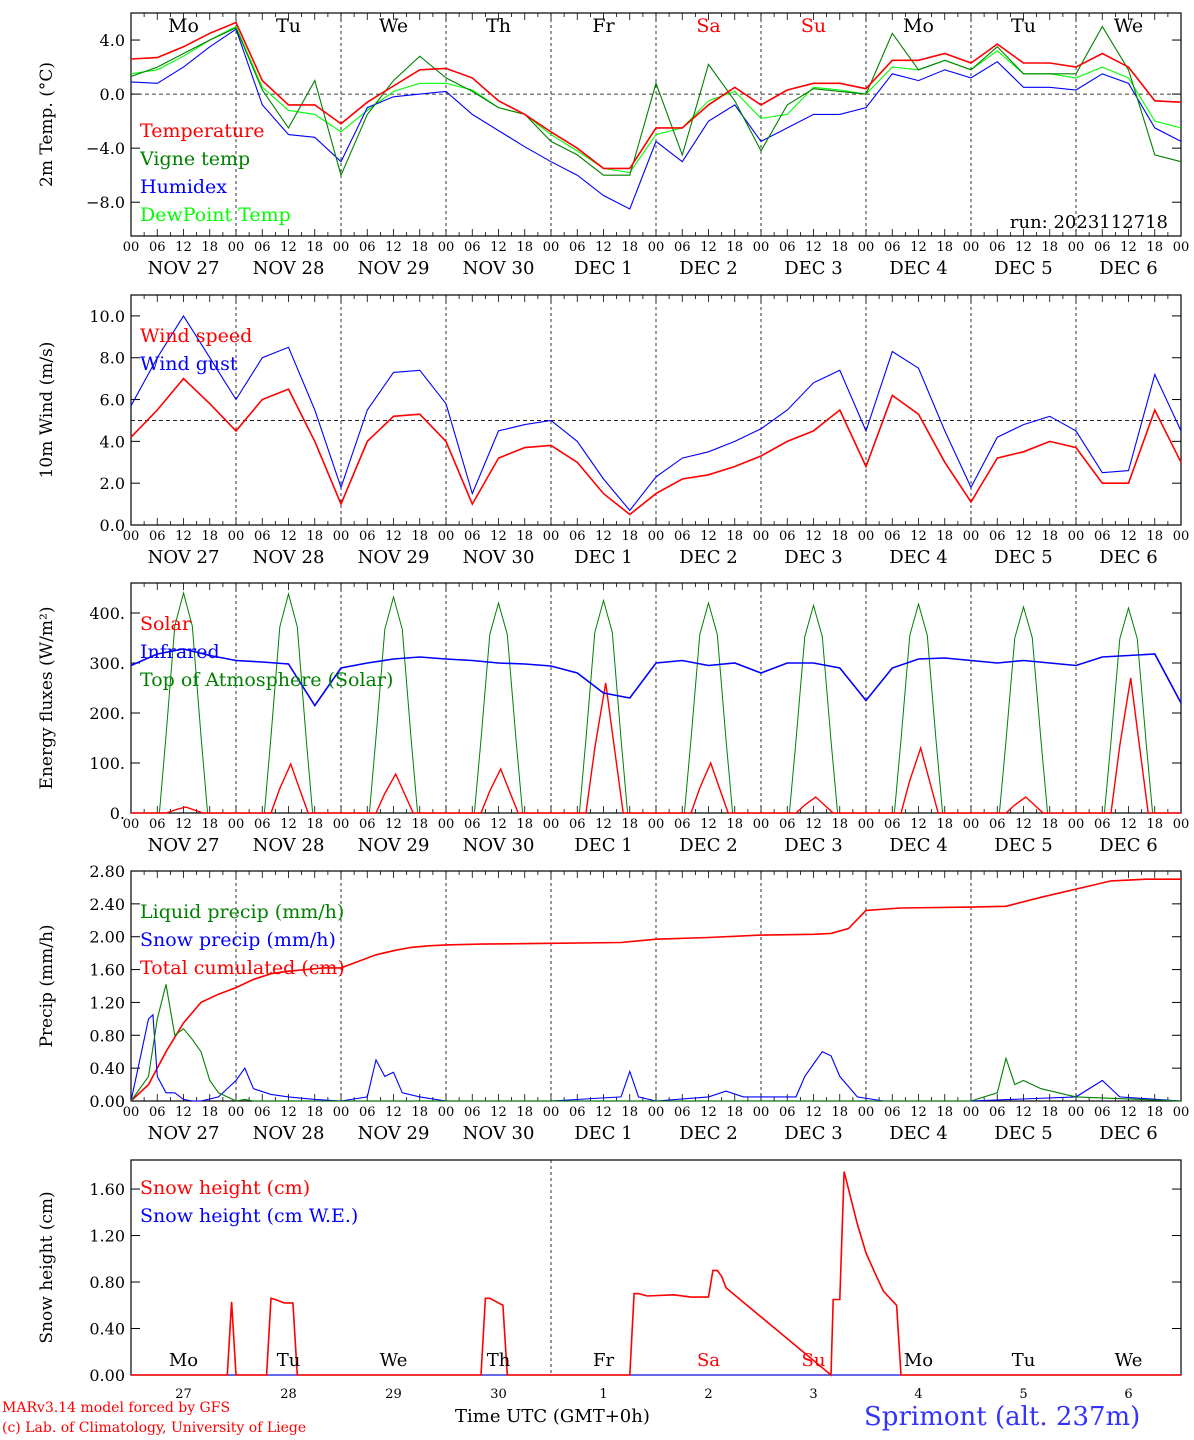 The image size is (1194, 1440). Describe the element at coordinates (112, 40) in the screenshot. I see `y-tick-label: 4.0` at that location.